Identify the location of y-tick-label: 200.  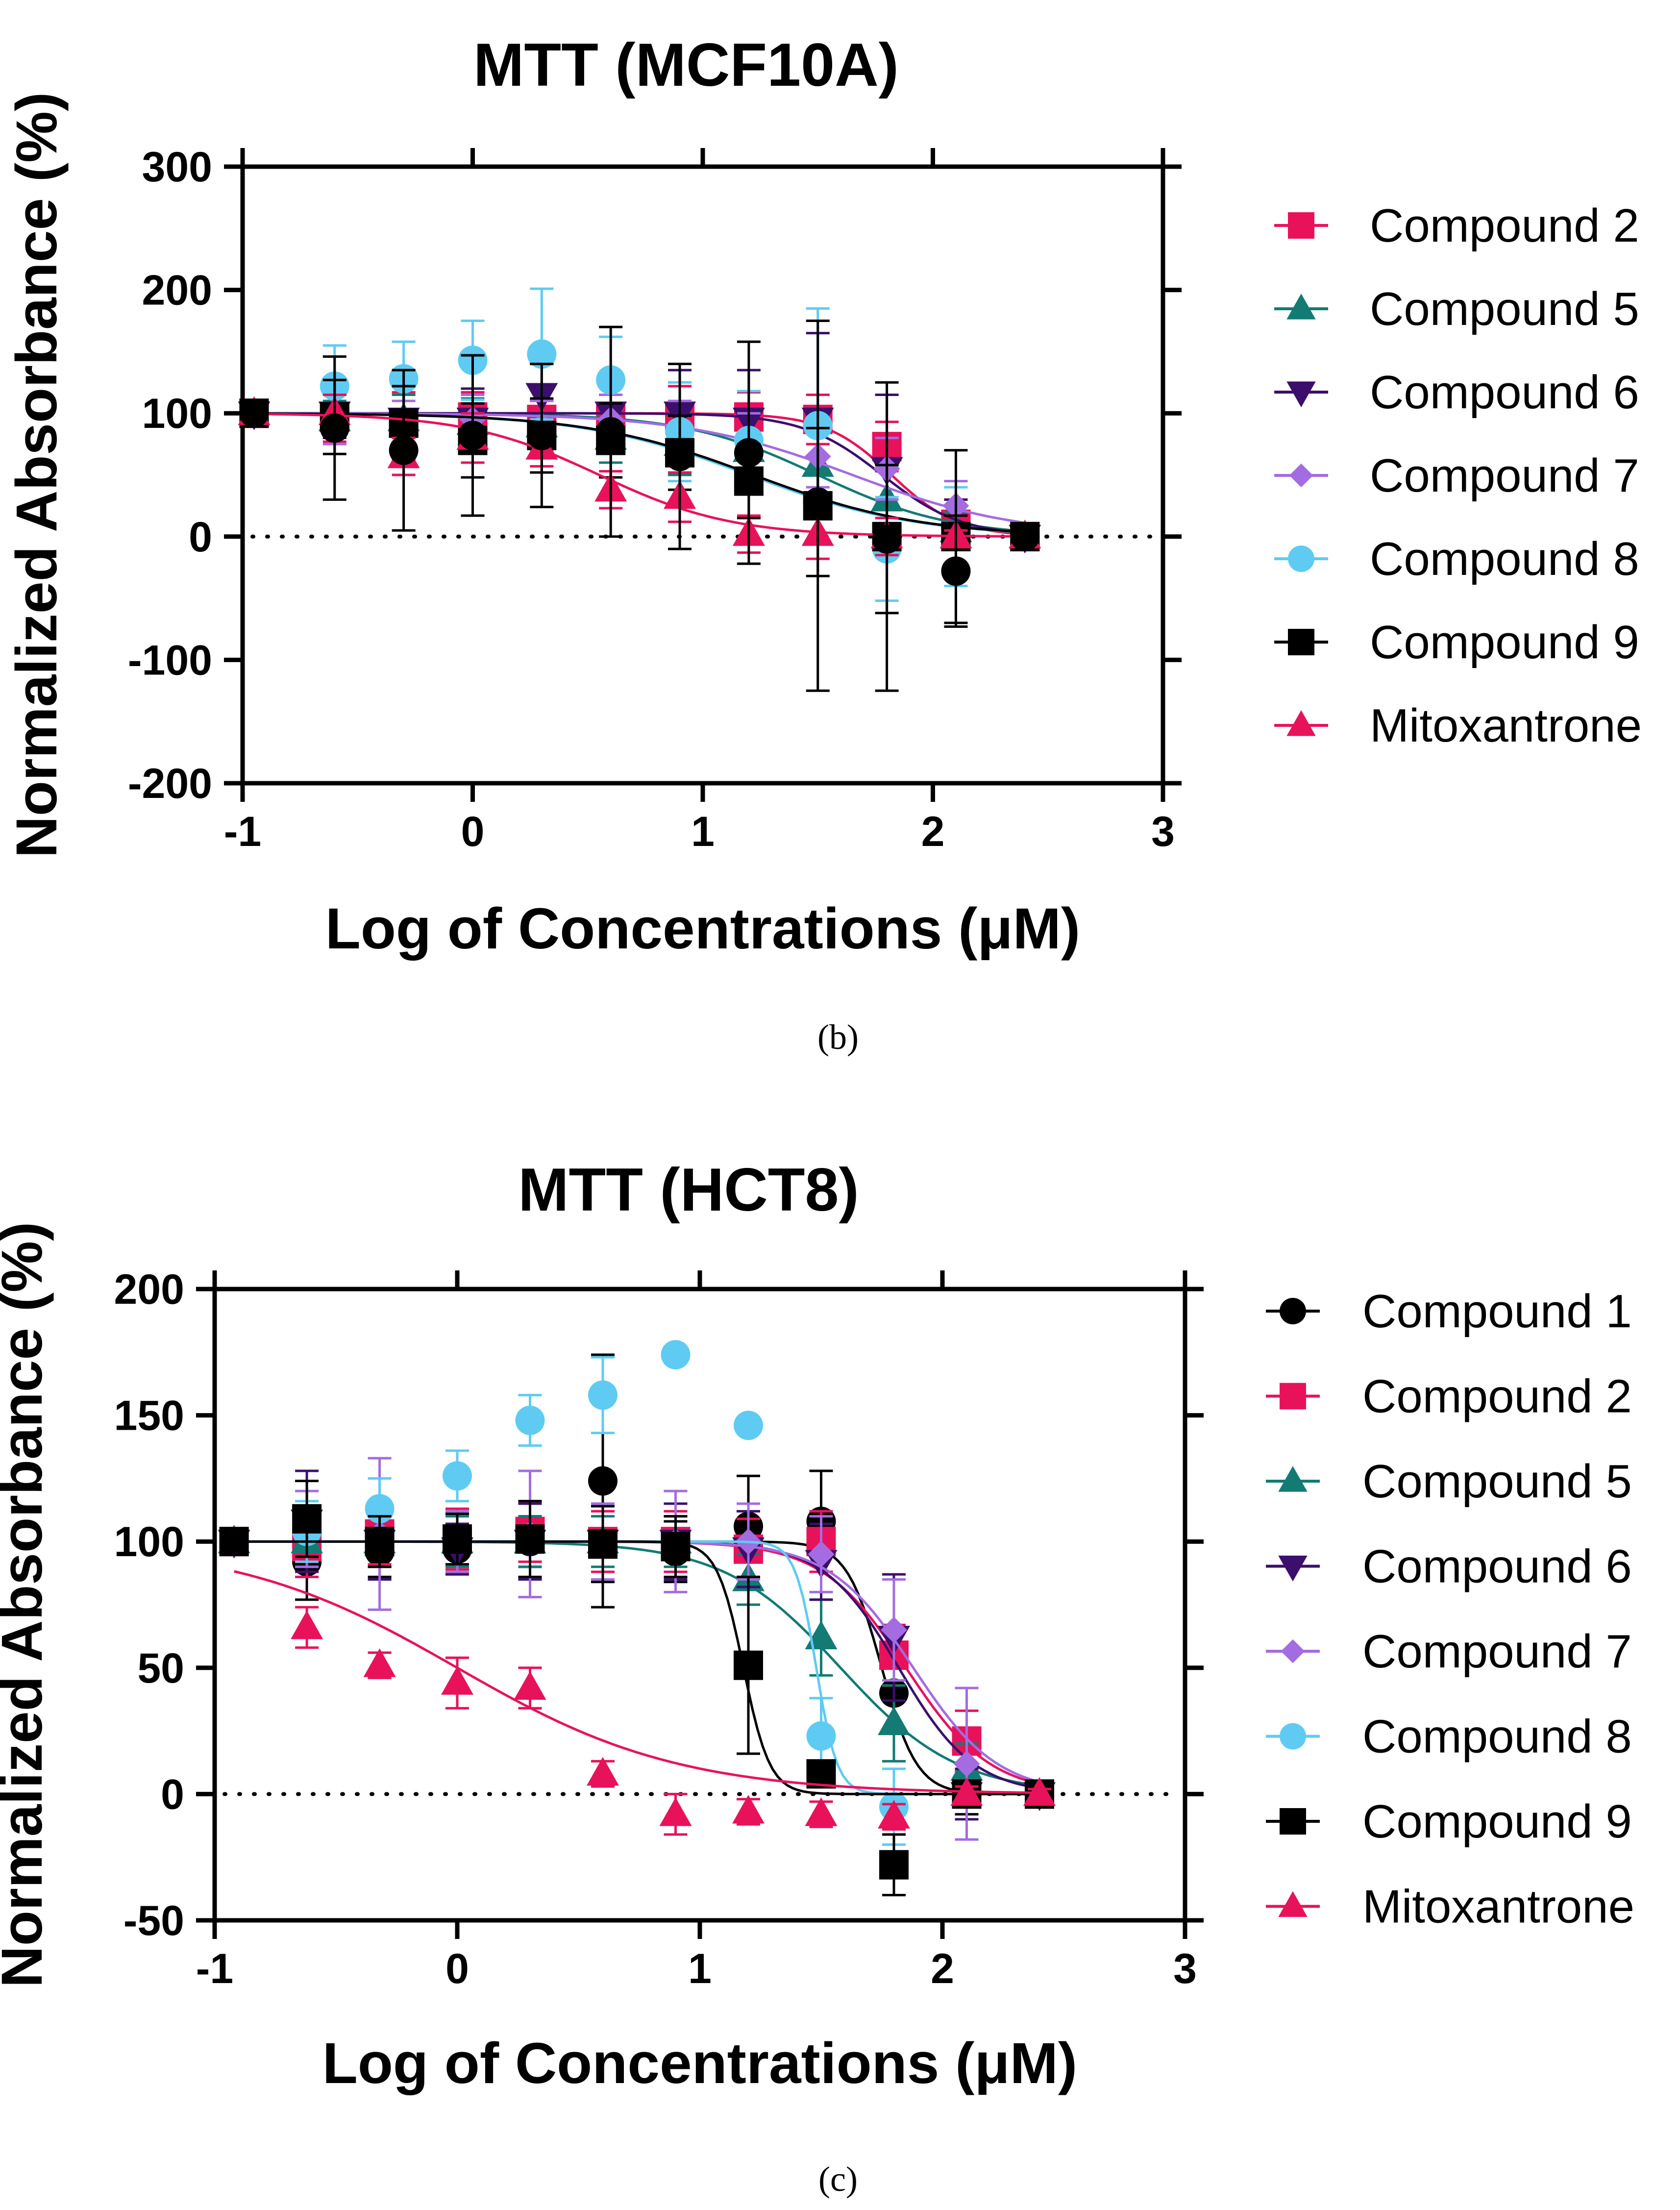
(177, 290).